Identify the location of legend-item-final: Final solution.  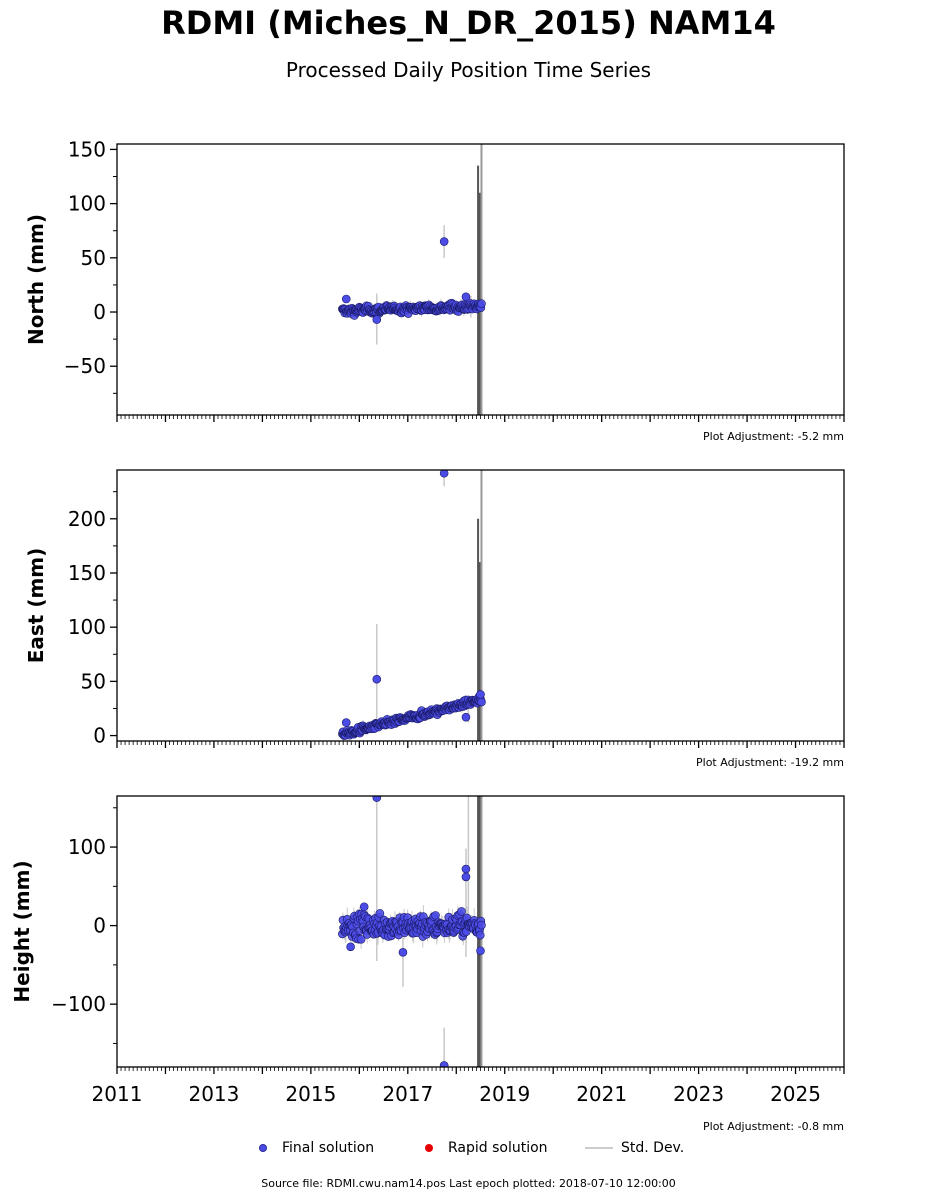
(308, 1148).